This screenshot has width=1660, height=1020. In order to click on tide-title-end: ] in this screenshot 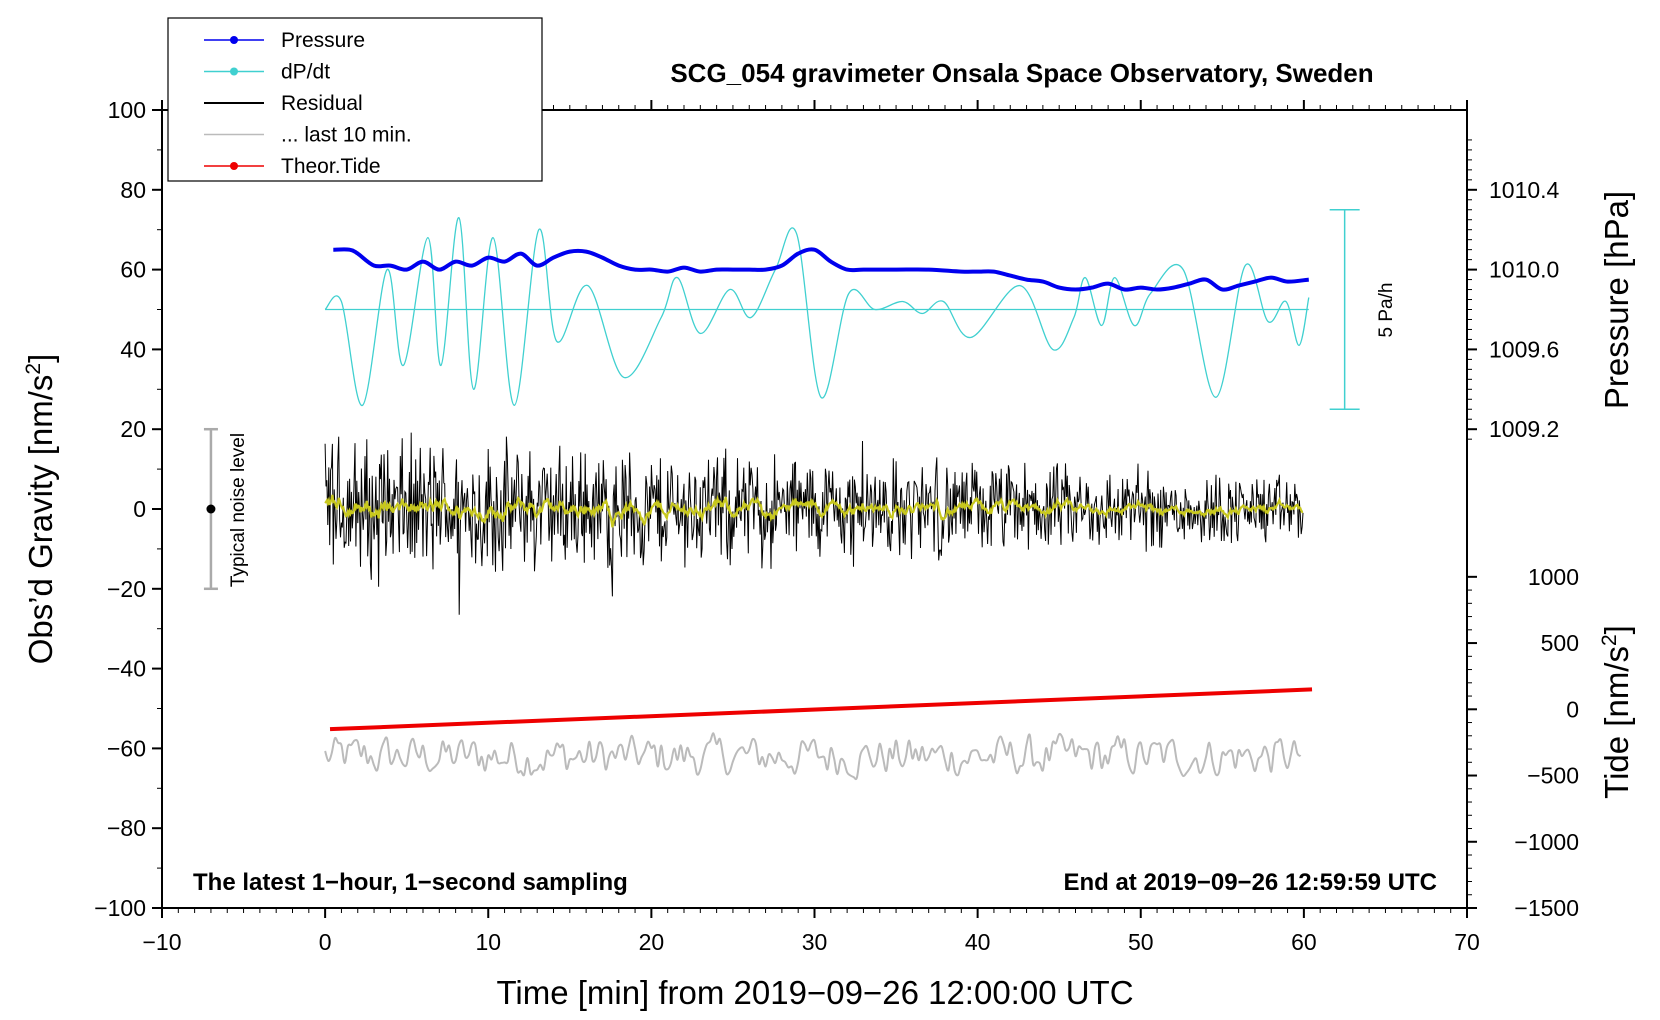, I will do `click(1616, 629)`.